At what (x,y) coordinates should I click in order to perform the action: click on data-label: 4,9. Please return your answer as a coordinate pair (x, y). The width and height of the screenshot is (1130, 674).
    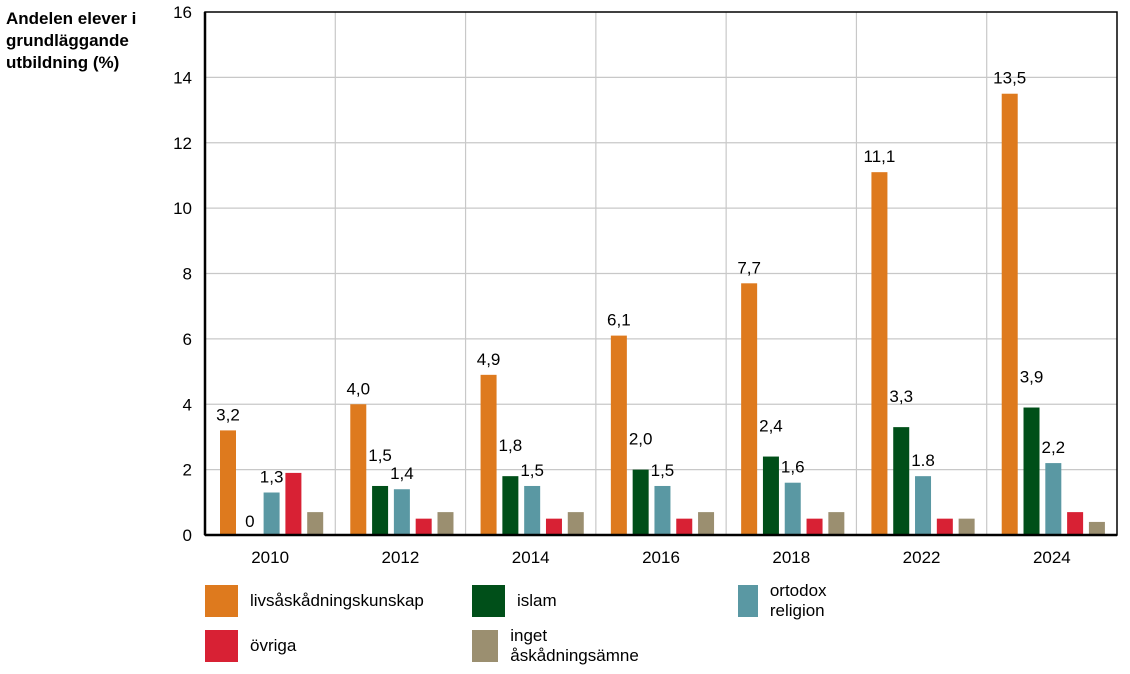
    Looking at the image, I should click on (489, 359).